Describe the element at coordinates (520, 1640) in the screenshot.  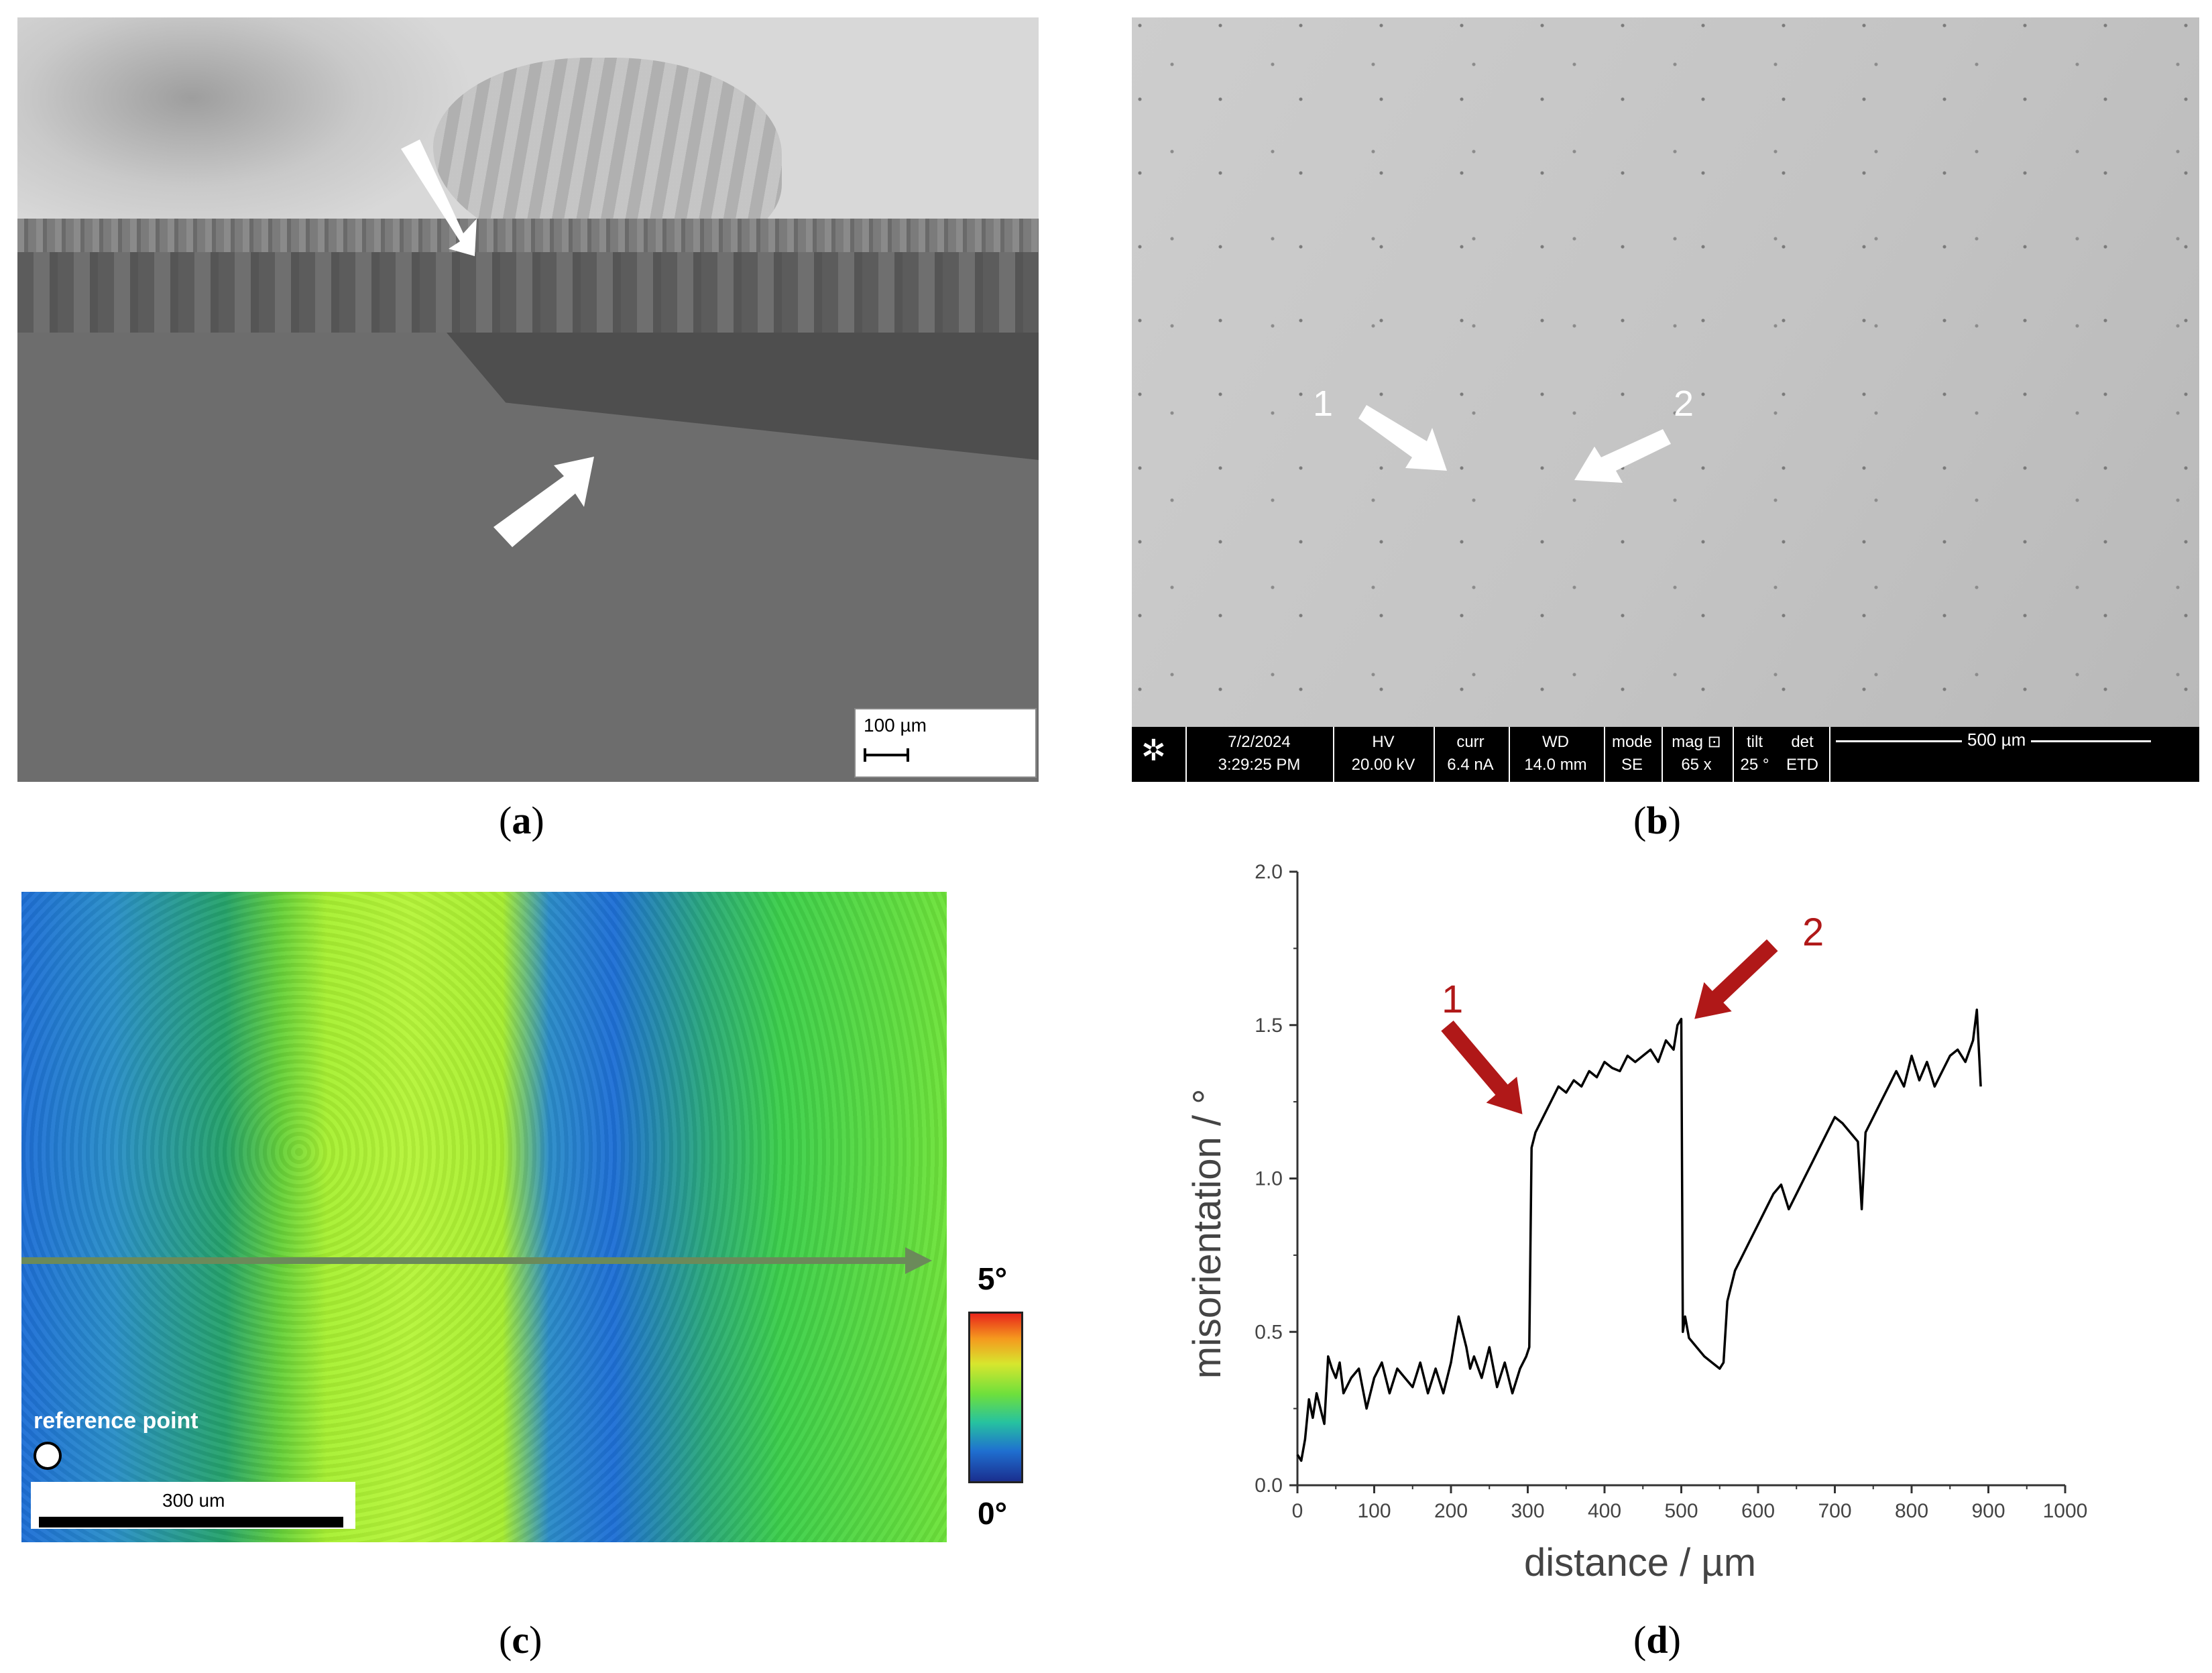
I see `panel-caption-c: (c)` at that location.